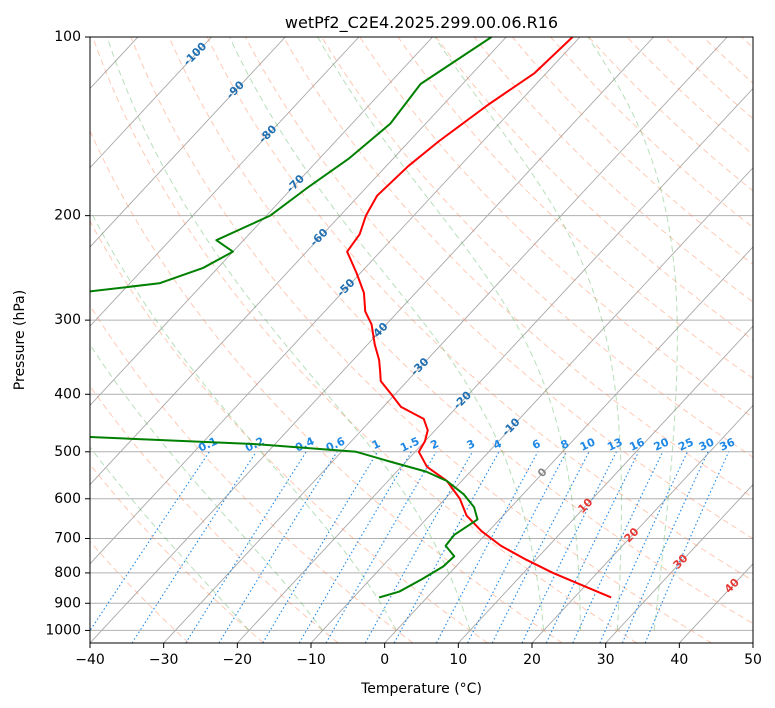 The width and height of the screenshot is (775, 708). Describe the element at coordinates (532, 660) in the screenshot. I see `x-tick-label: 20` at that location.